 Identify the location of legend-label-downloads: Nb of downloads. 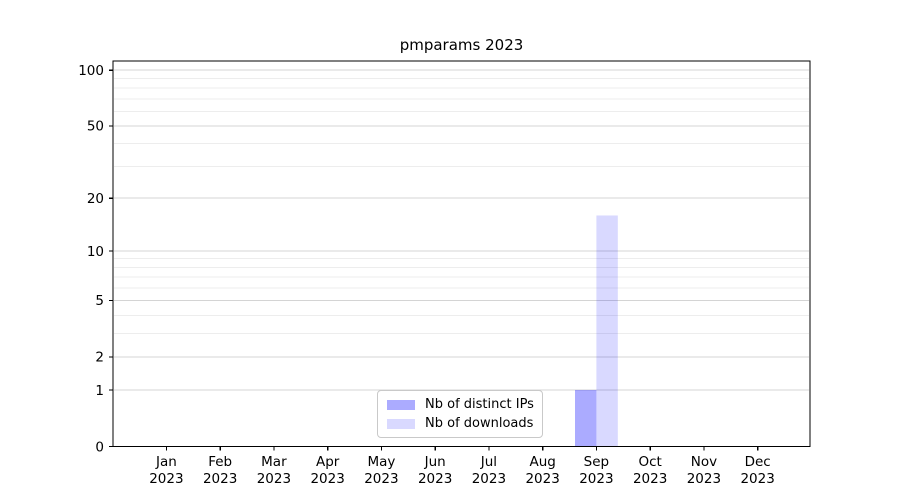
(479, 423).